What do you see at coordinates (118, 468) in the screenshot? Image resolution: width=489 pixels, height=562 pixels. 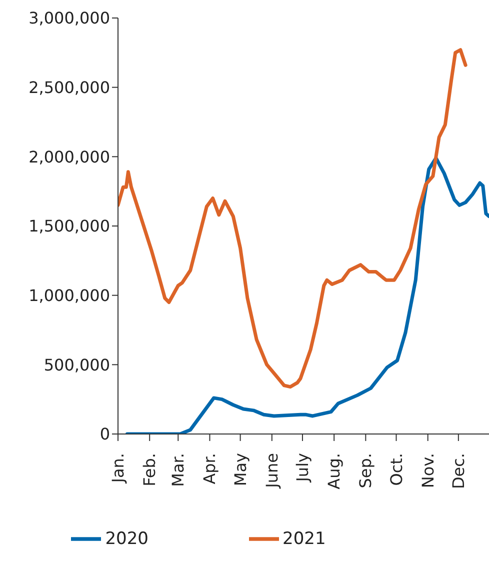 I see `x-tick-label: Jan.` at bounding box center [118, 468].